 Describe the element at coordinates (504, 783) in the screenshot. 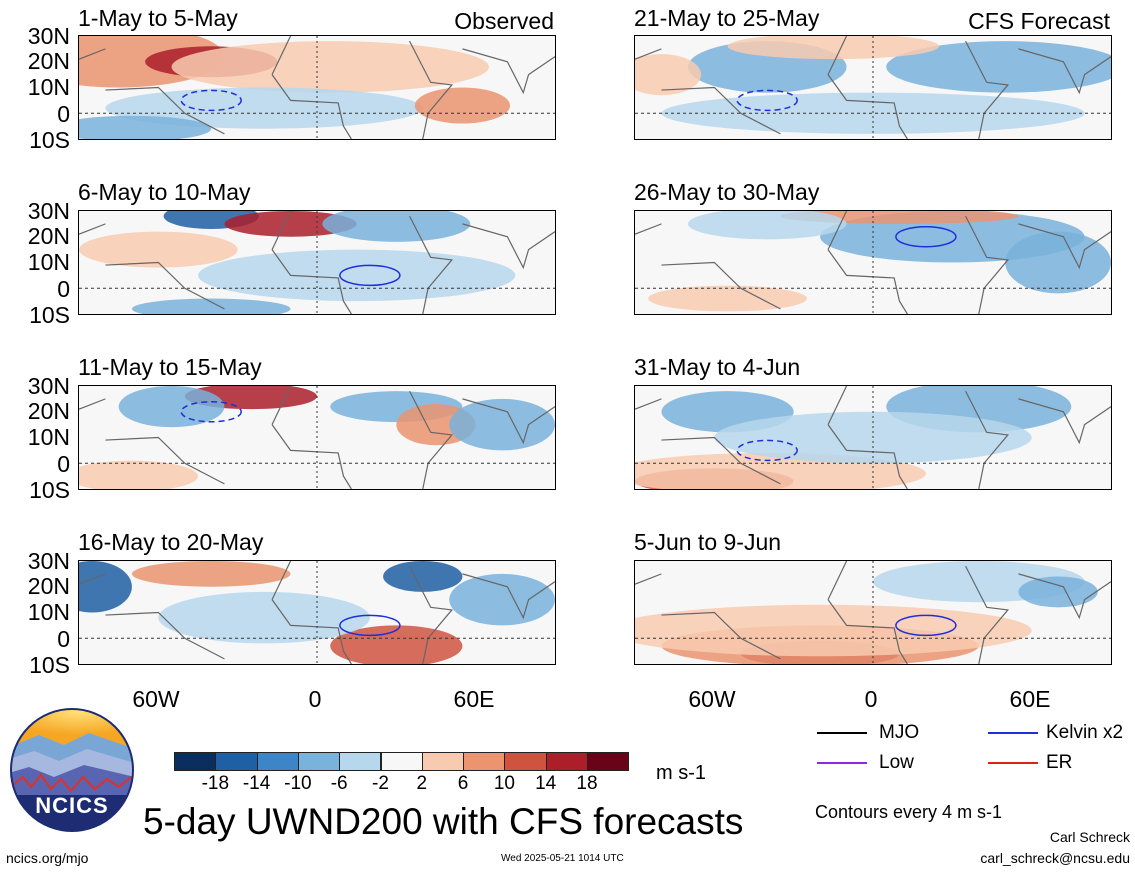

I see `colorbar-tick-label: 10` at that location.